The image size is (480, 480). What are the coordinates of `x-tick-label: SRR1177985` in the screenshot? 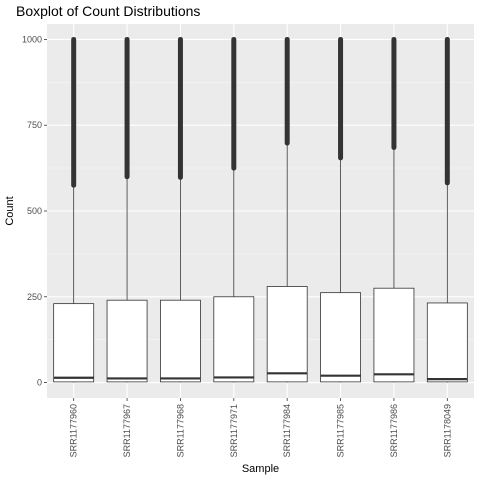 It's located at (341, 430).